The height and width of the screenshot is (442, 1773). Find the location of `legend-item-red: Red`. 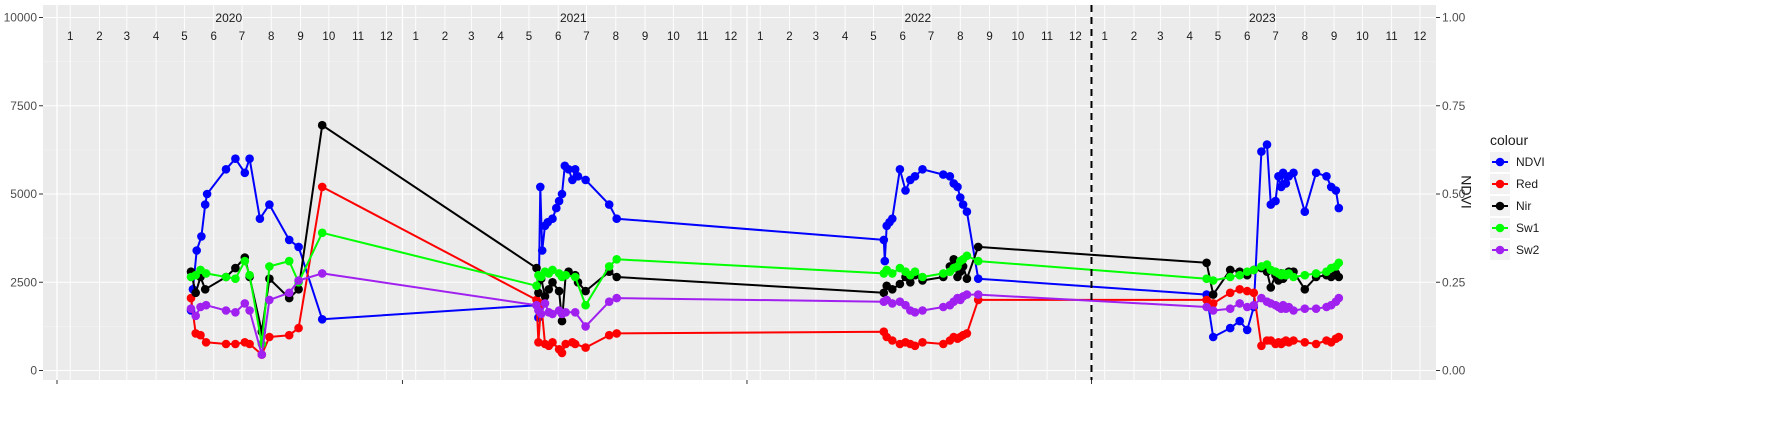

legend-item-red: Red is located at coordinates (1514, 184).